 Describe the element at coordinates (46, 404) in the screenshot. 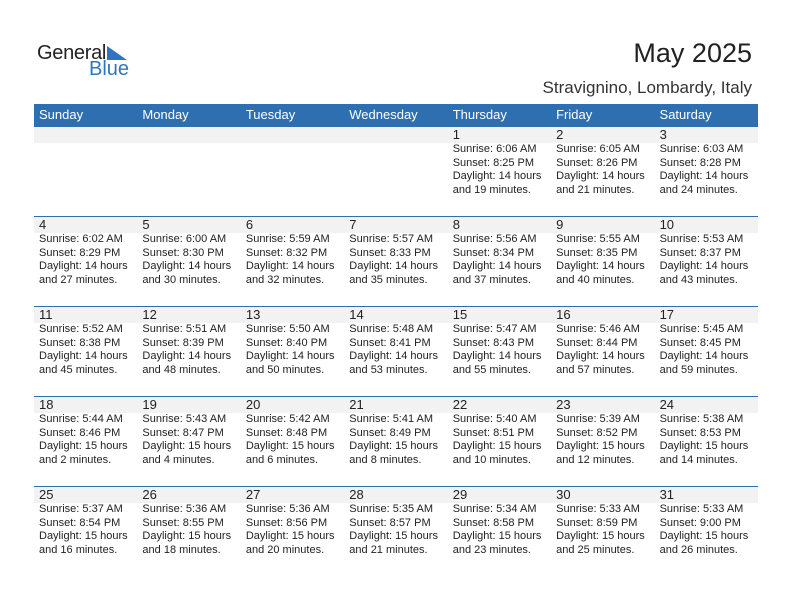

I see `day-number: 18` at that location.